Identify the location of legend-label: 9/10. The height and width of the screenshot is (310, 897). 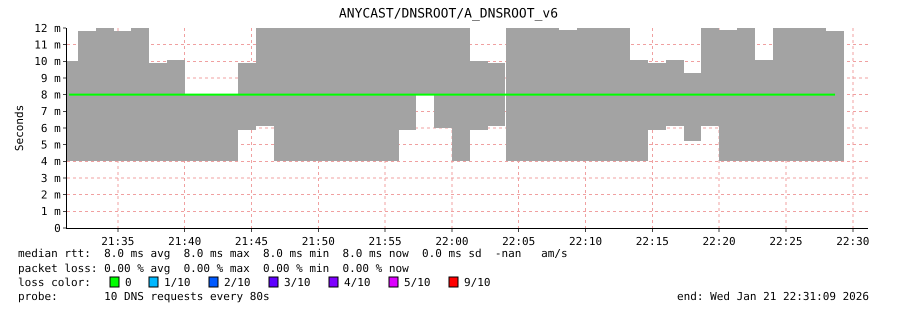
(477, 282).